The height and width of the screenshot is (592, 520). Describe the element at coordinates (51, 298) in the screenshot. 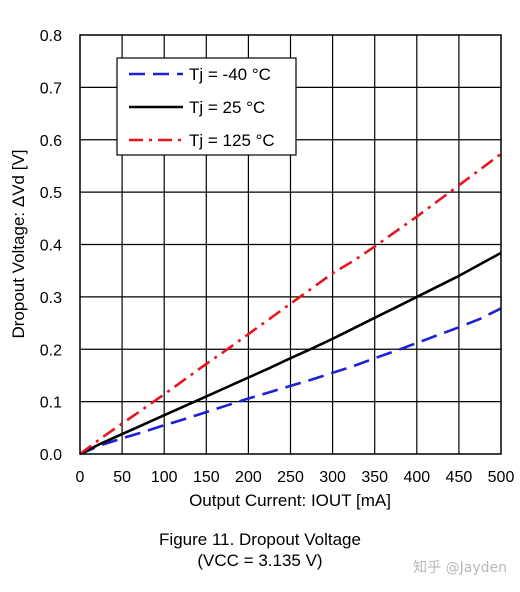

I see `y-tick-label: 0.3` at that location.